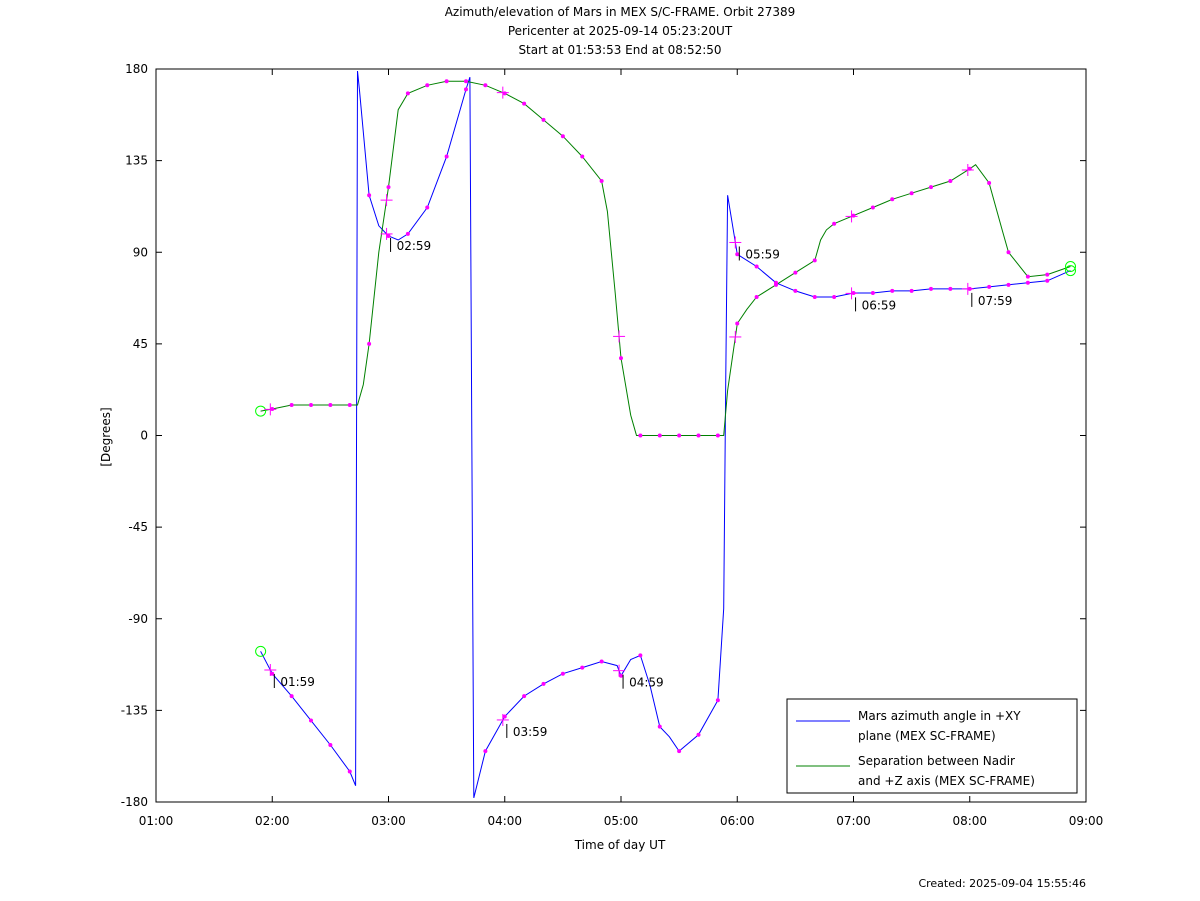  Describe the element at coordinates (762, 254) in the screenshot. I see `time-annotation-label-4: 05:59` at that location.